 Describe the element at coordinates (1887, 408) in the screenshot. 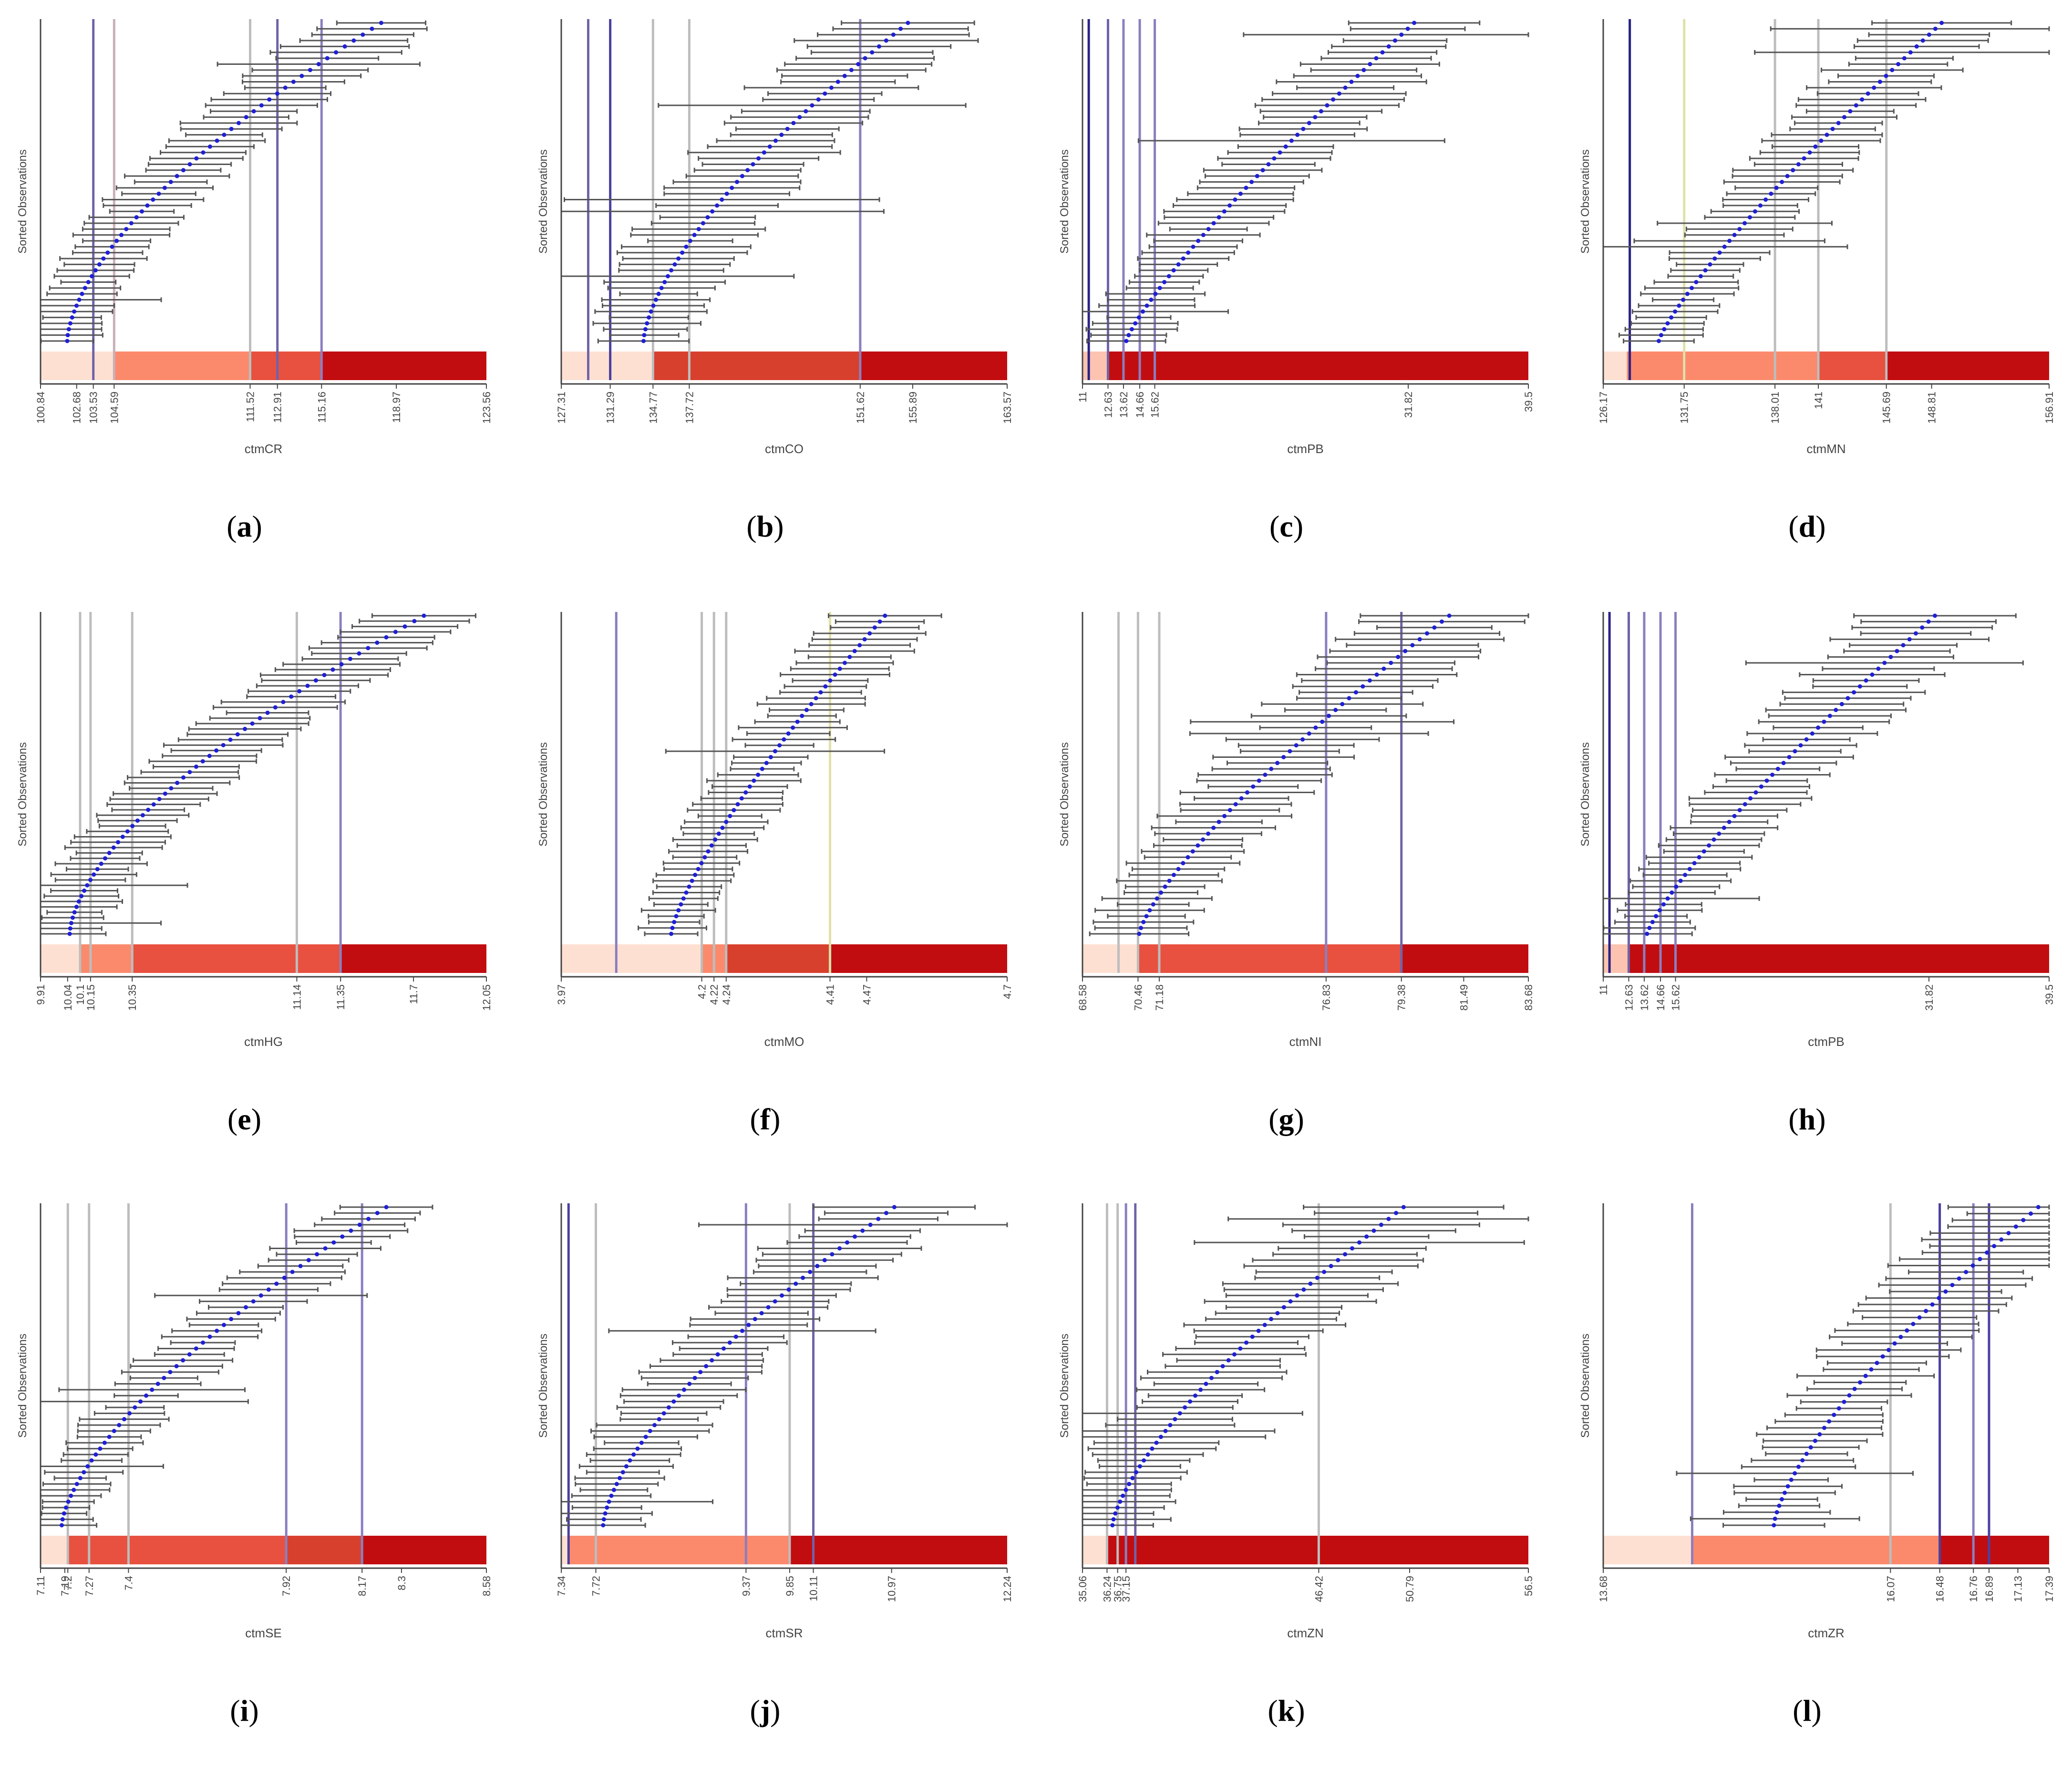

I see `x-tick-label: 145.69` at that location.